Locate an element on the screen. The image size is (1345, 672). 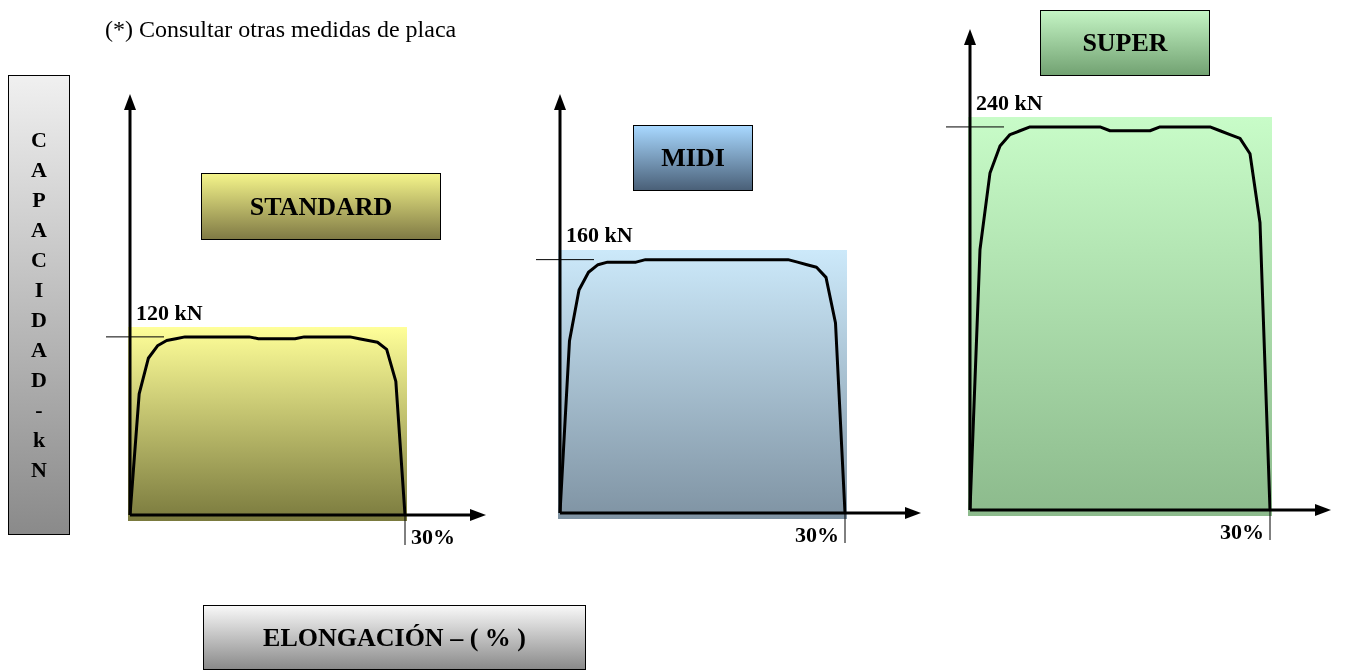
chart-title: SUPER is located at coordinates (1125, 43).